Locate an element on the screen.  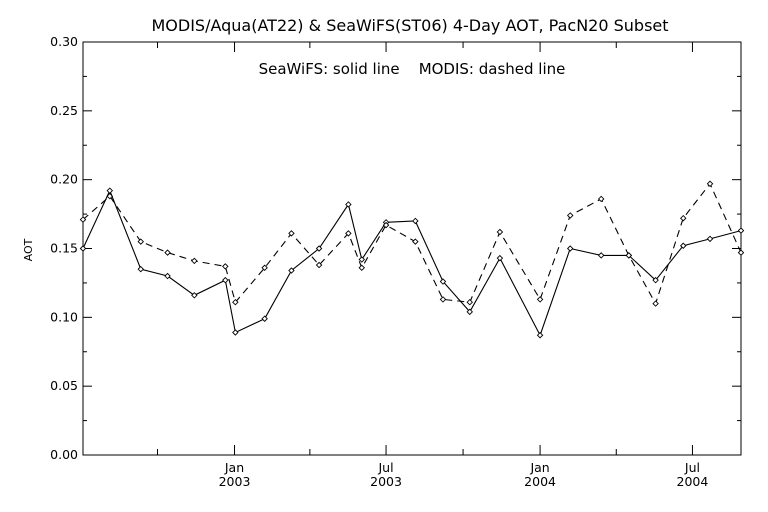
y-tick-label: 0.30 is located at coordinates (64, 41).